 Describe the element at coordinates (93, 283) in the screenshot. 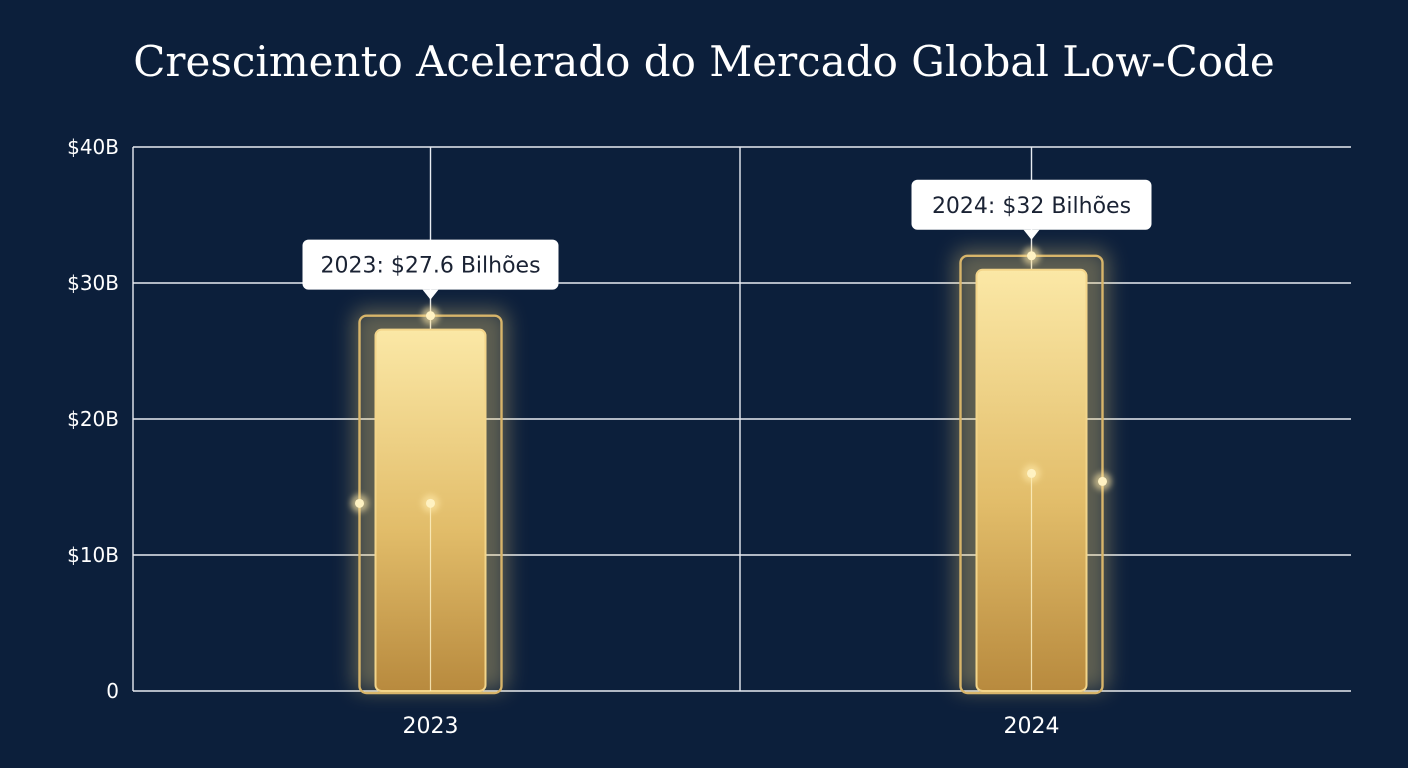

I see `y-tick-label: $30B` at that location.